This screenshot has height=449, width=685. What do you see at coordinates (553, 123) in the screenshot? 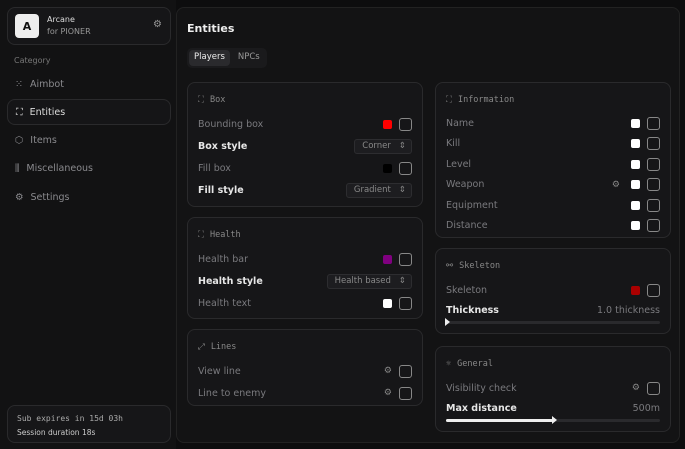
I see `info-row-name: Name` at bounding box center [553, 123].